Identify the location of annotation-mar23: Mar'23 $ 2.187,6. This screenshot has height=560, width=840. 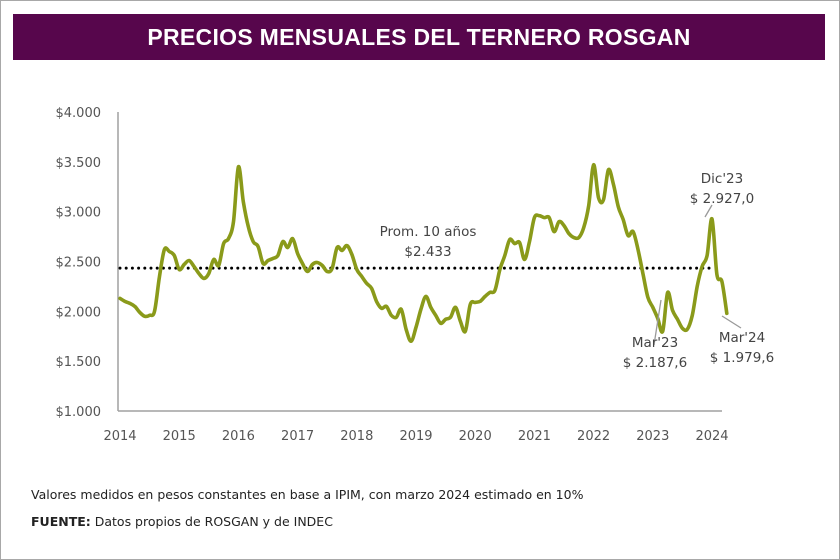
(655, 335).